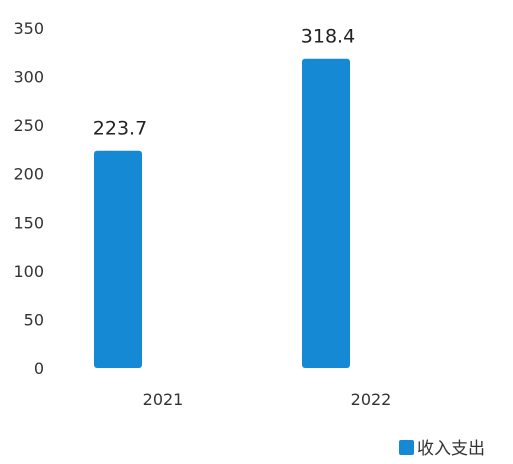  What do you see at coordinates (267, 399) in the screenshot?
I see `x-axis: 2021 2022` at bounding box center [267, 399].